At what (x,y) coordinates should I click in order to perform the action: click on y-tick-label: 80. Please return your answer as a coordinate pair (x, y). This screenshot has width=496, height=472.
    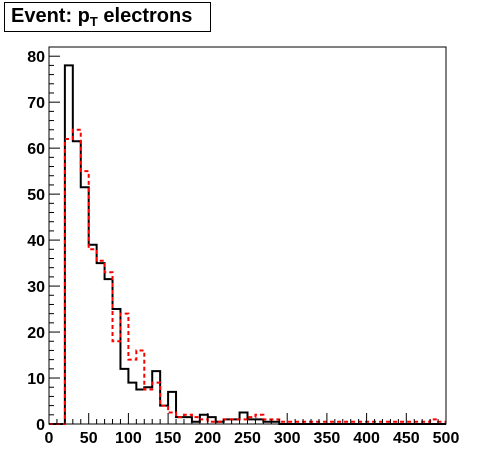
    Looking at the image, I should click on (36, 57).